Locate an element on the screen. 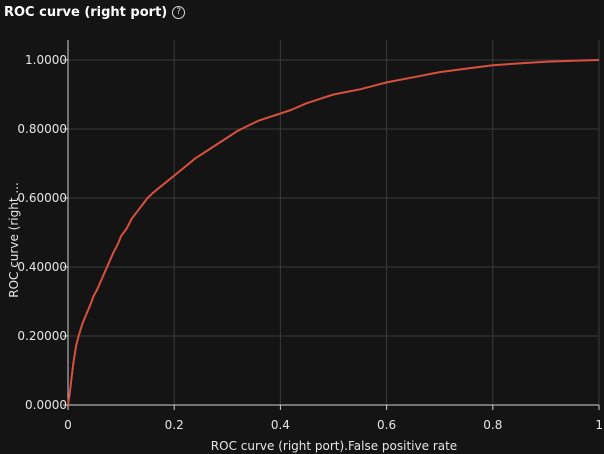 The width and height of the screenshot is (604, 454). y-tick-label: 0.60000 is located at coordinates (42, 198).